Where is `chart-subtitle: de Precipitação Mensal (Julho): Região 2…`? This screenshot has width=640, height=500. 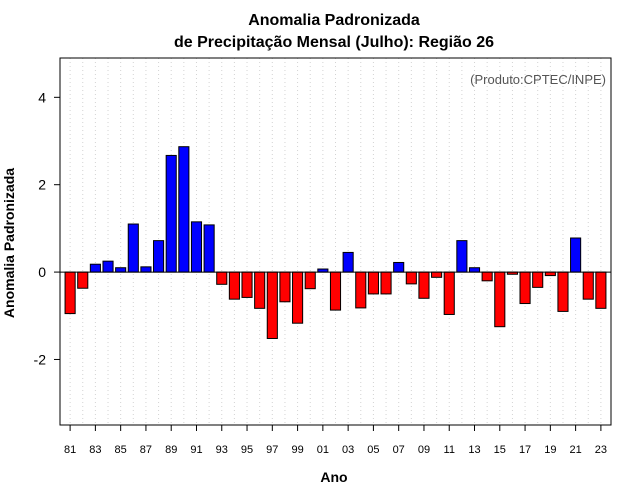 chart-subtitle: de Precipitação Mensal (Julho): Região 2… is located at coordinates (334, 42).